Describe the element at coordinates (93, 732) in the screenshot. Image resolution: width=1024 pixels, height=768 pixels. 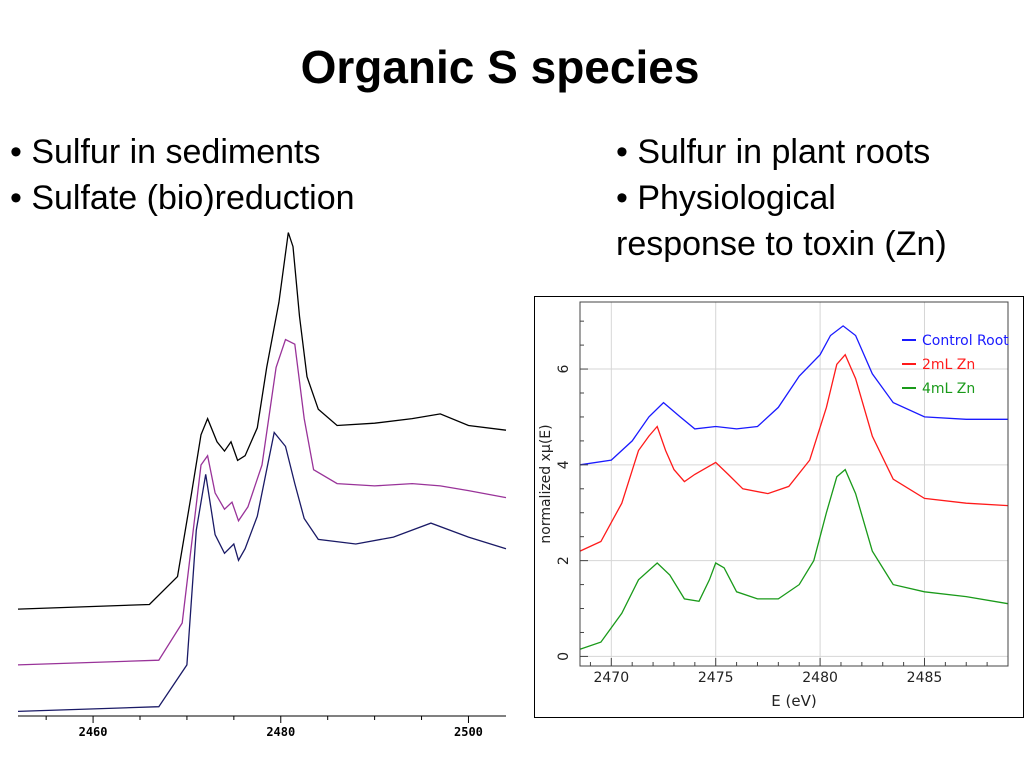
I see `x-tick-label: 2460` at that location.